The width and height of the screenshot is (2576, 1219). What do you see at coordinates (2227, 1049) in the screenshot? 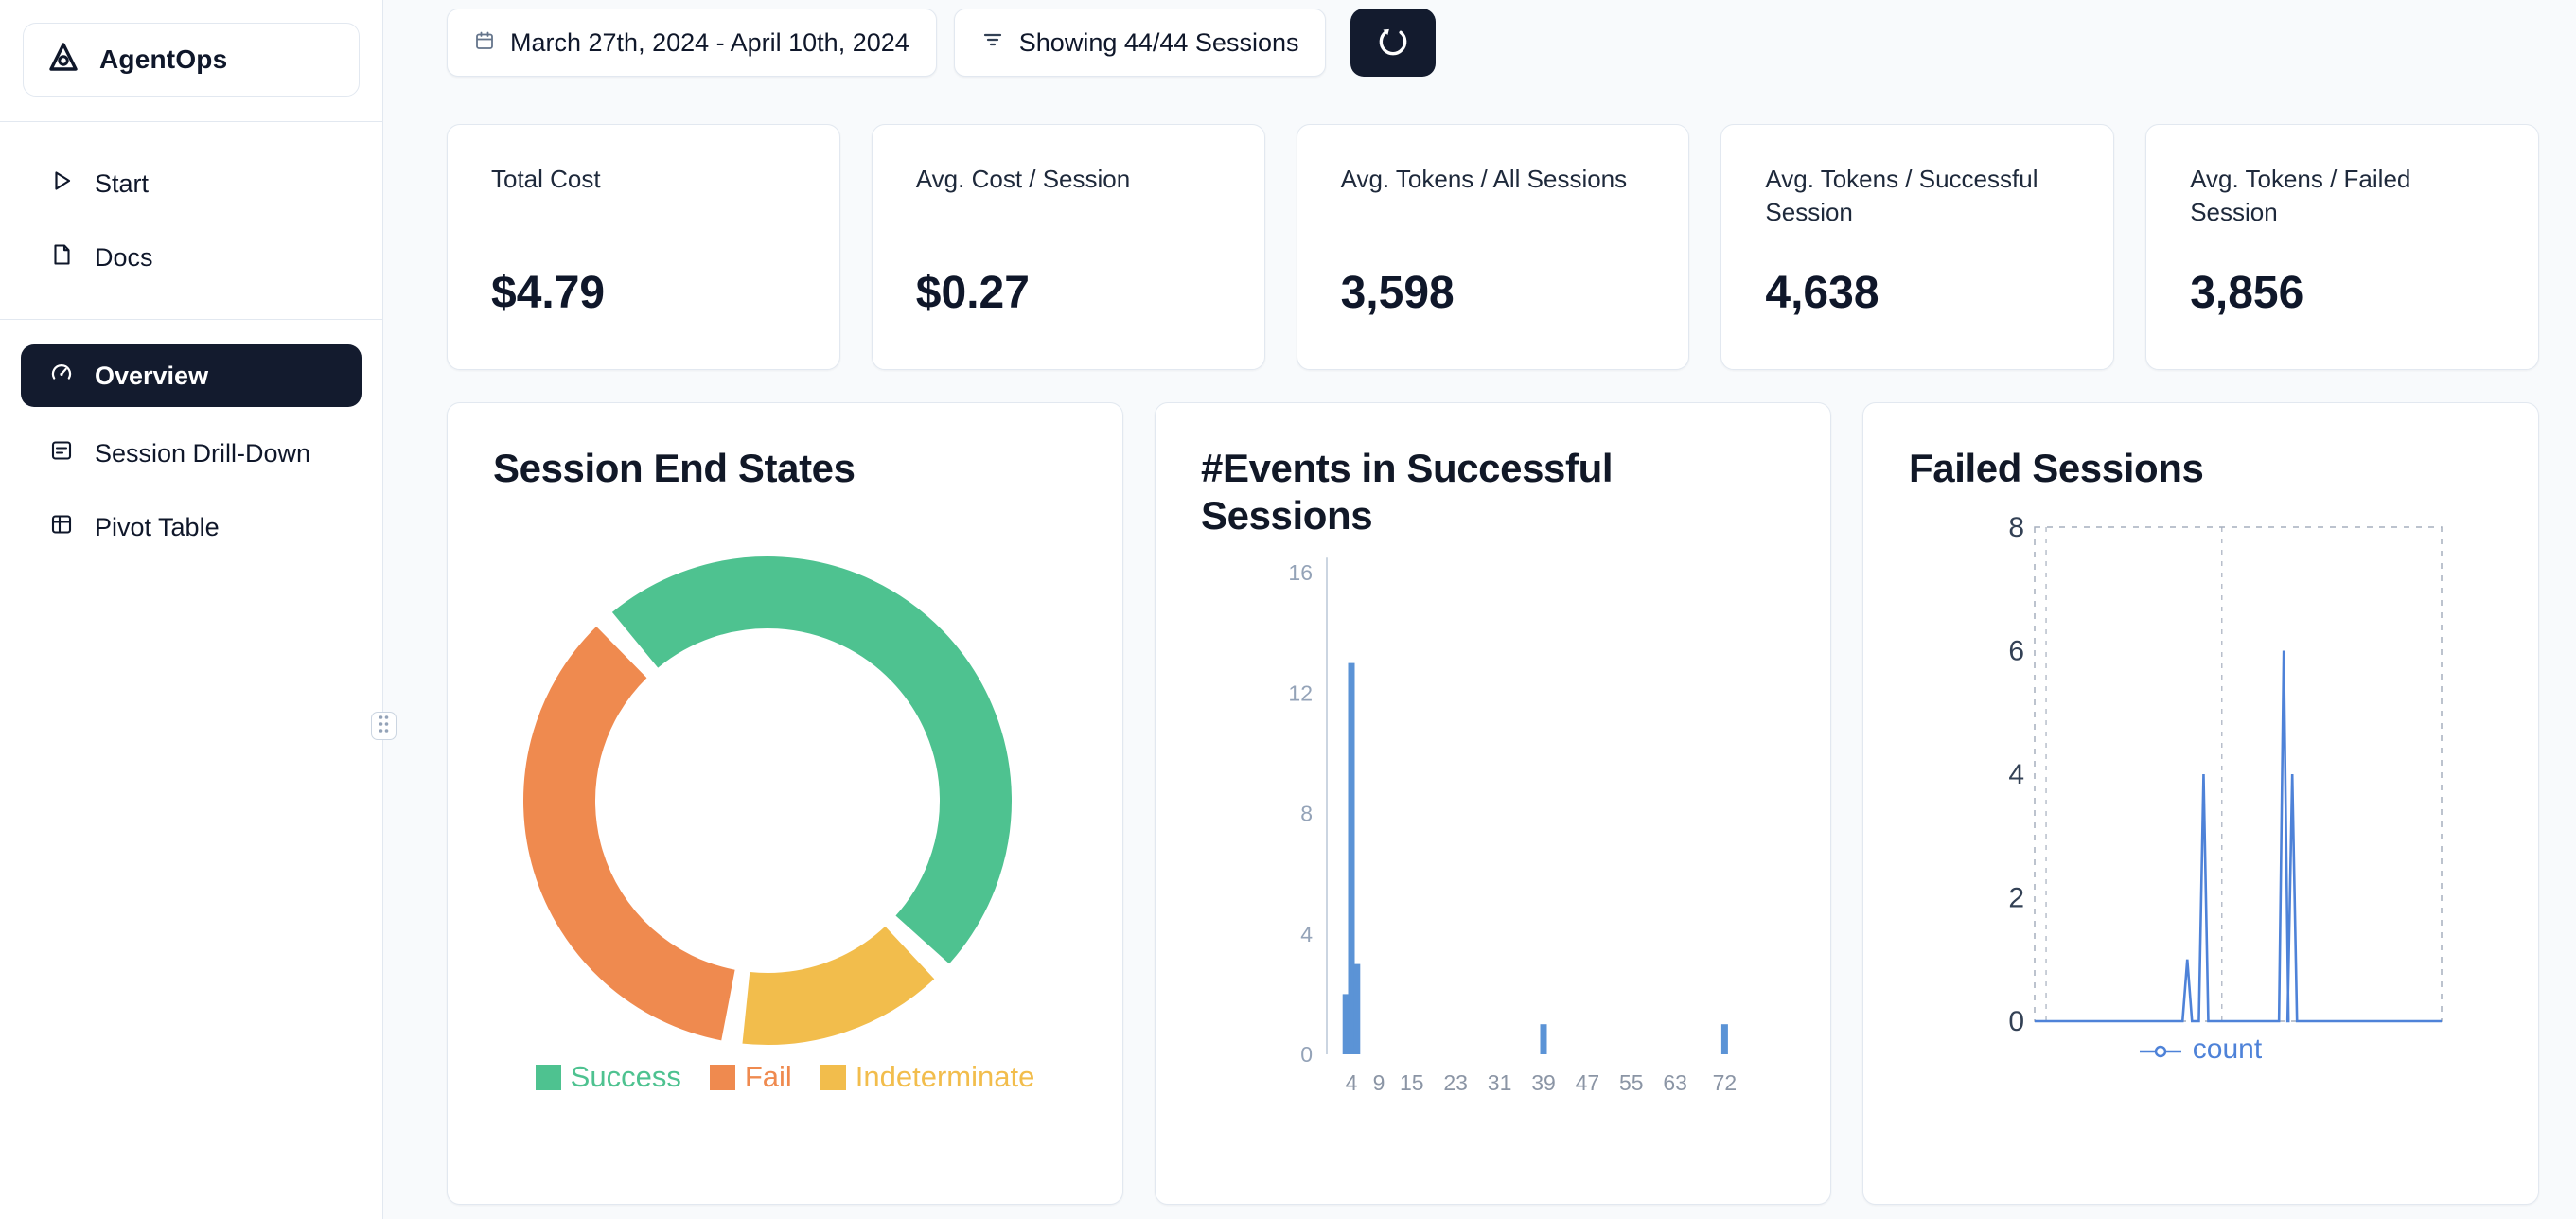
I see `legend-label: count` at bounding box center [2227, 1049].